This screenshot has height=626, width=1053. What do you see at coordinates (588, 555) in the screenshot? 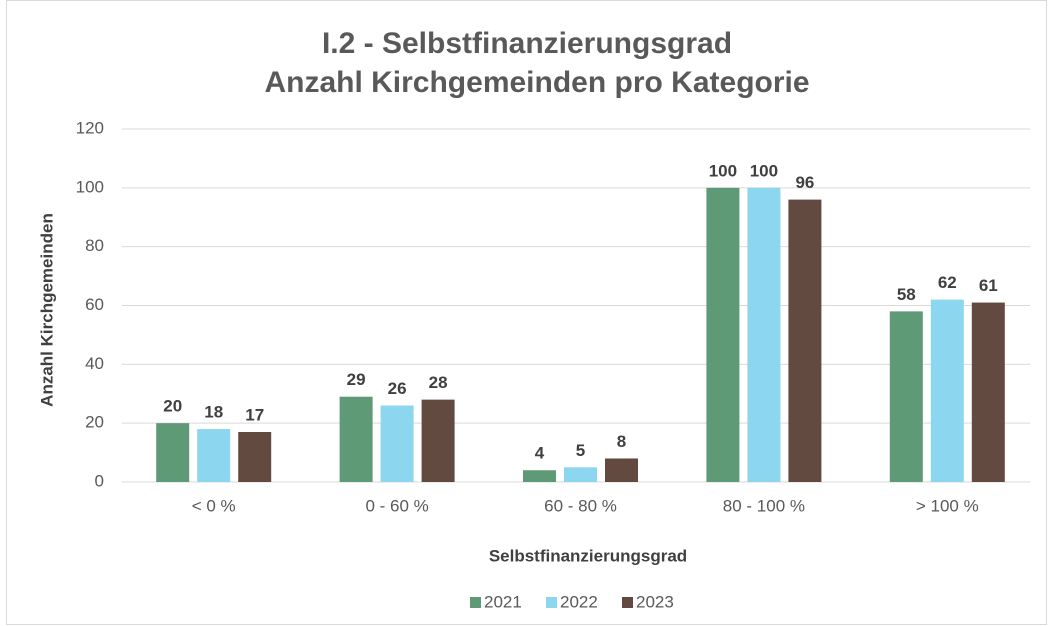
I see `x-axis-title: Selbstfinanzierungsgrad` at bounding box center [588, 555].